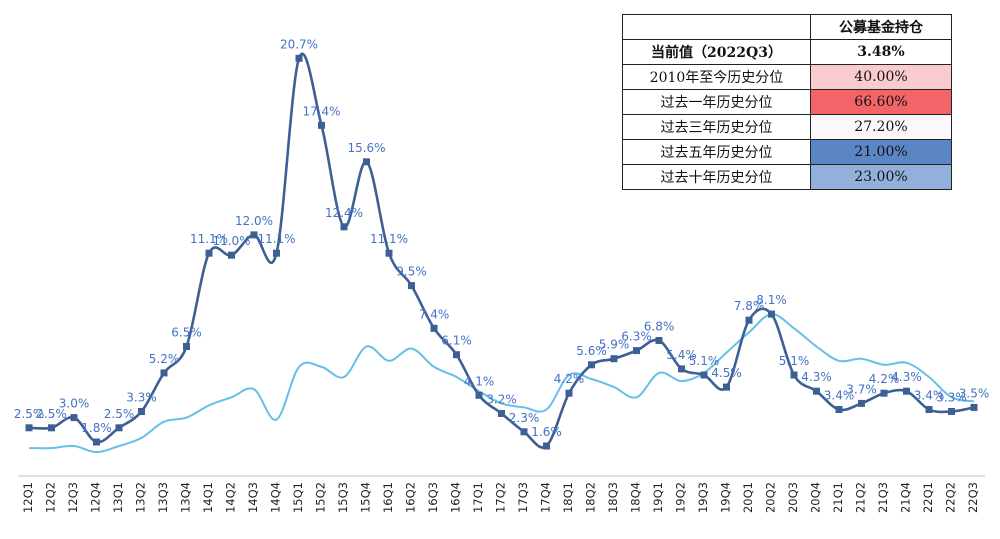  What do you see at coordinates (74, 404) in the screenshot?
I see `data-label: 3.0%` at bounding box center [74, 404].